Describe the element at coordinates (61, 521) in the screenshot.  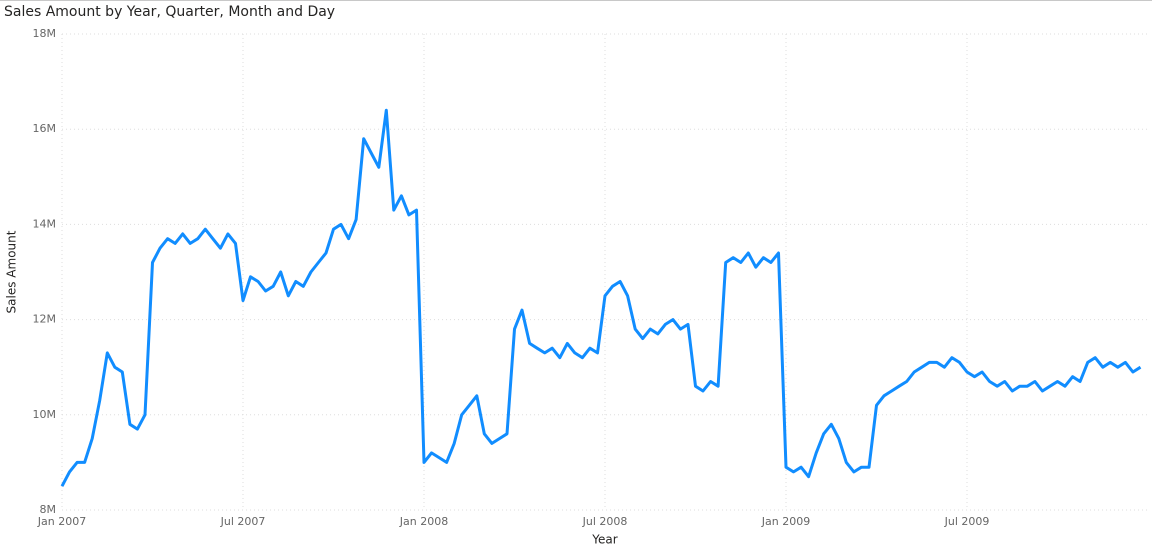
I see `x-tick-label: Jan 2007` at that location.